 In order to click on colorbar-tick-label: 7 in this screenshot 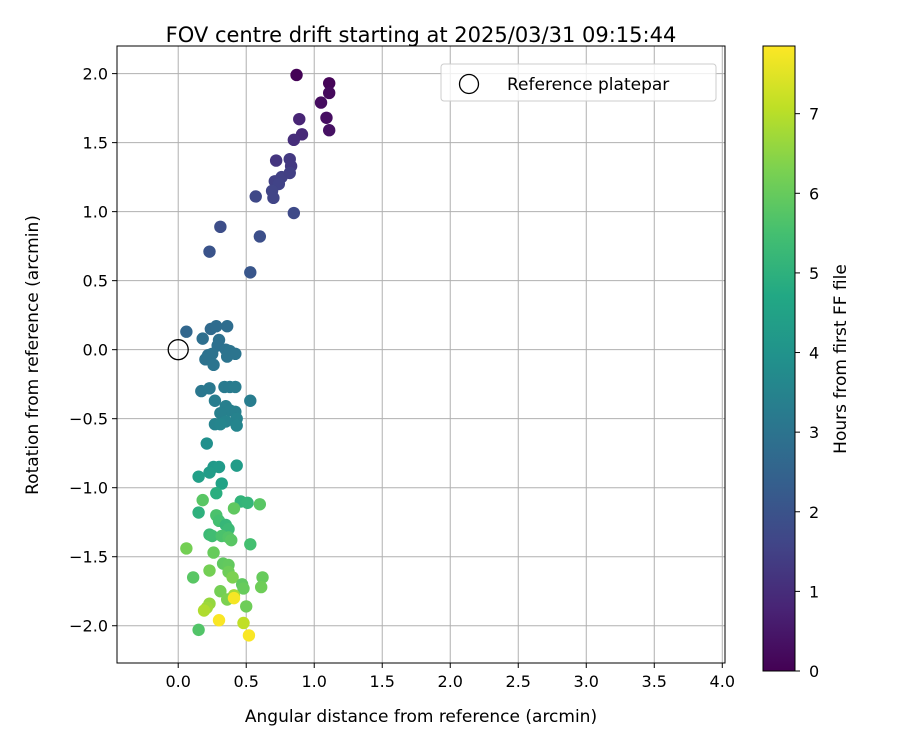, I will do `click(814, 114)`.